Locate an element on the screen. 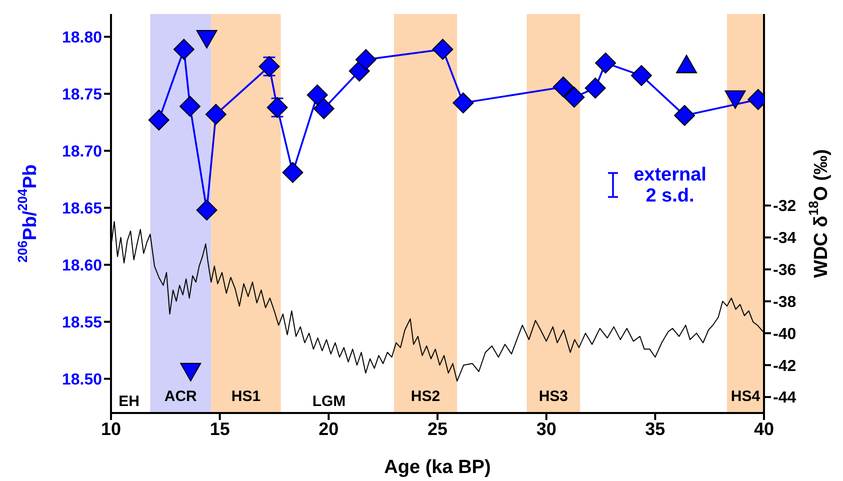  band-label: HS4 is located at coordinates (745, 396).